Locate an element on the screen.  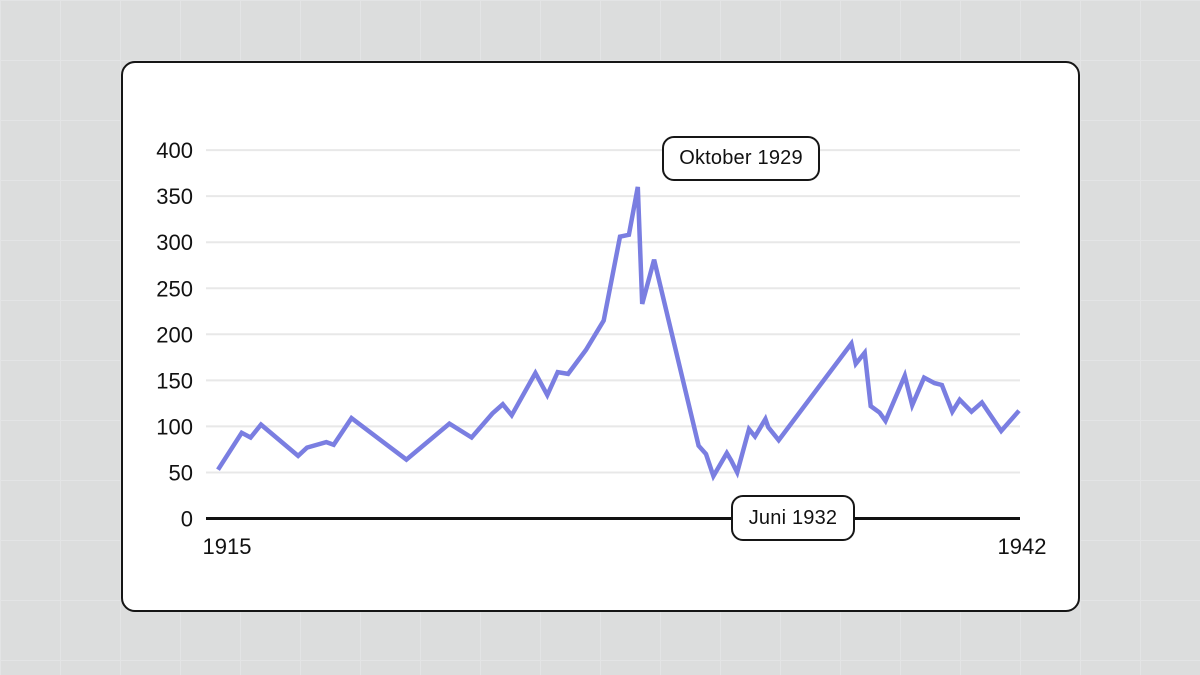
annotation-trough-label: Juni 1932 is located at coordinates (793, 517).